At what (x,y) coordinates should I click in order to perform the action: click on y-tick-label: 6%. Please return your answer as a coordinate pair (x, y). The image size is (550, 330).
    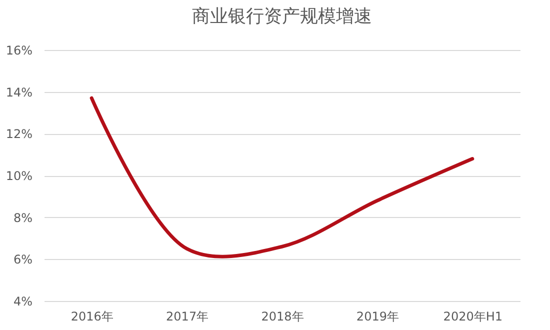
    Looking at the image, I should click on (22, 259).